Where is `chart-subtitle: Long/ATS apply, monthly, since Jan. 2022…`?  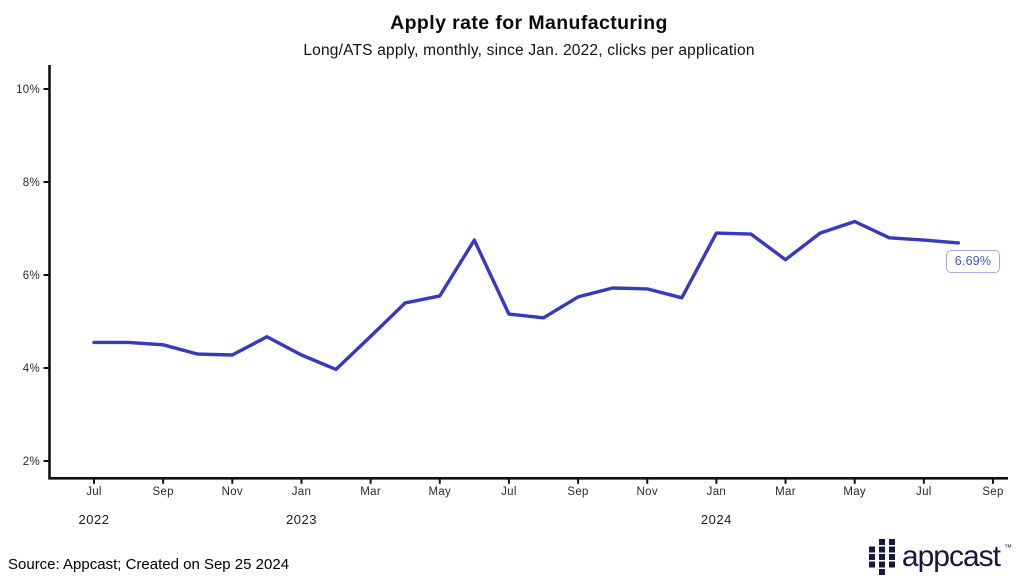
chart-subtitle: Long/ATS apply, monthly, since Jan. 2022… is located at coordinates (529, 50).